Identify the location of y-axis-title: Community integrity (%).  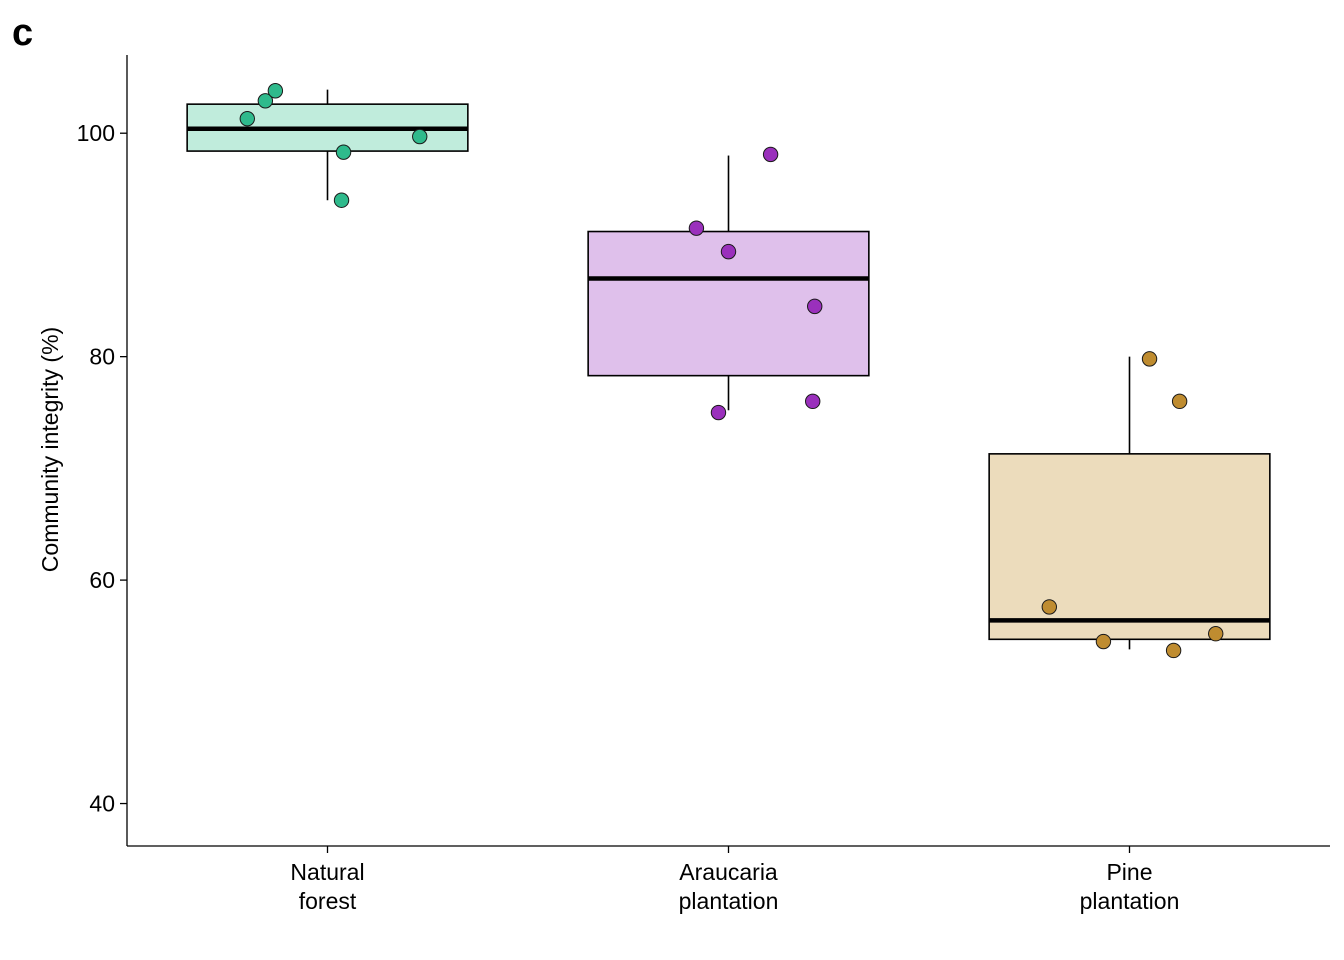
(50, 449).